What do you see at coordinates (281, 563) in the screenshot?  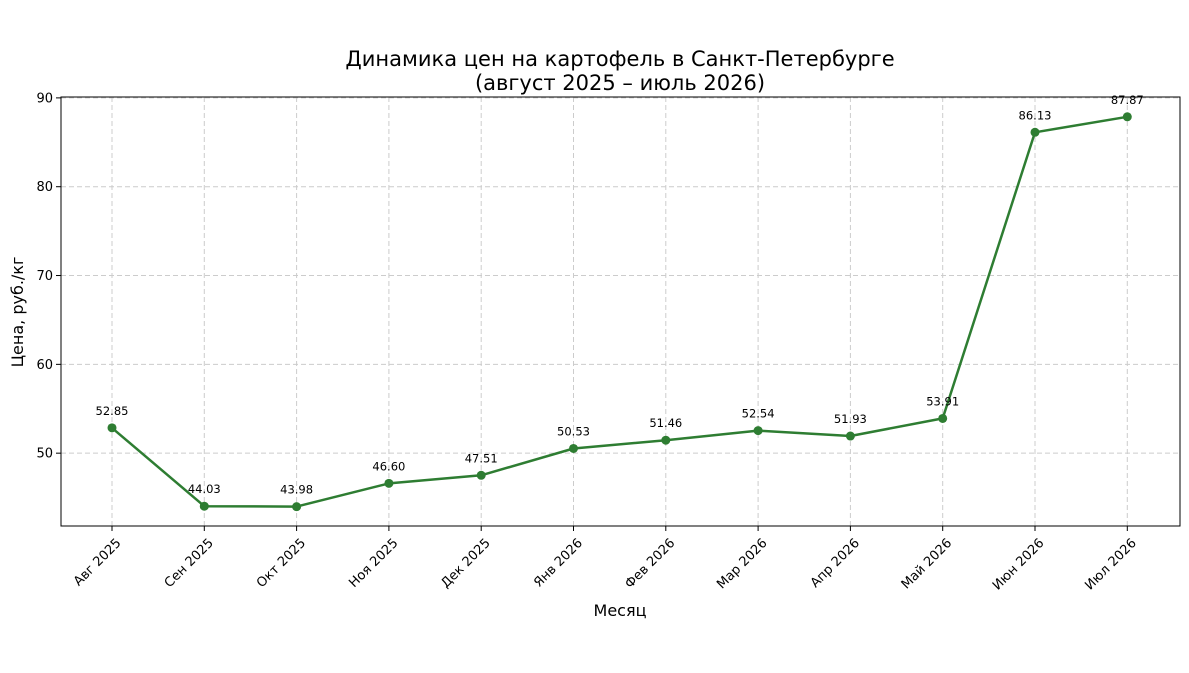 I see `x-tick-label: Окт 2025` at bounding box center [281, 563].